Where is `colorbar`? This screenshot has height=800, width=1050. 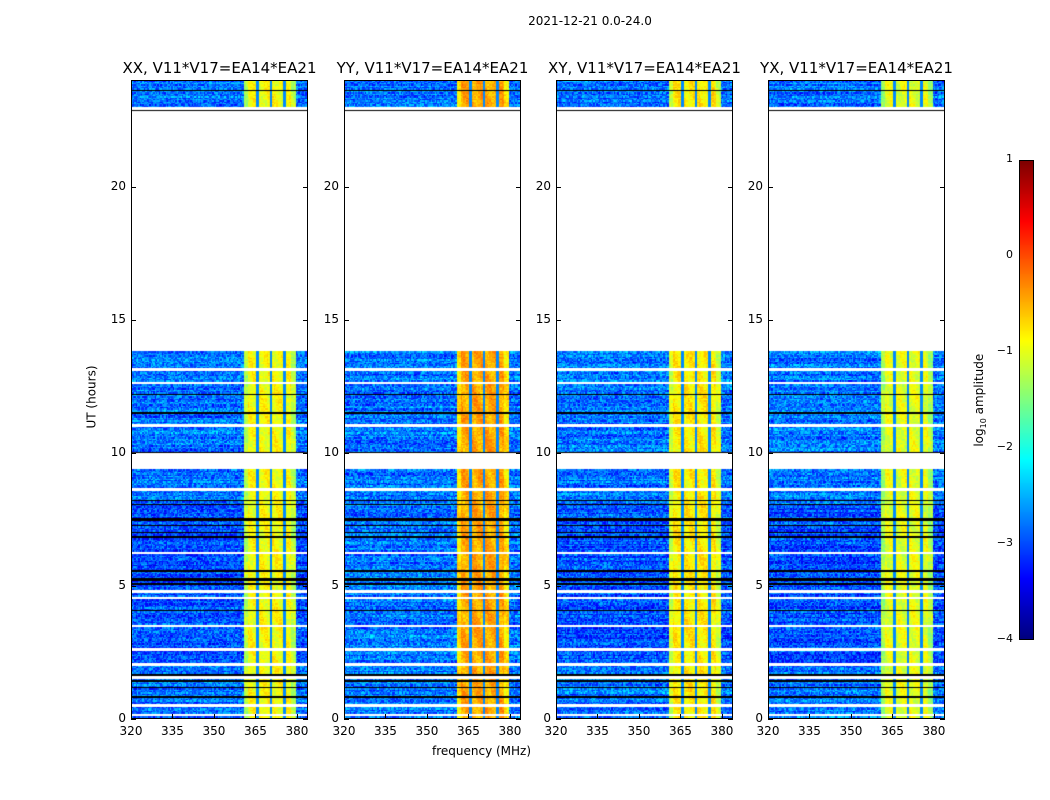
colorbar is located at coordinates (1026, 400).